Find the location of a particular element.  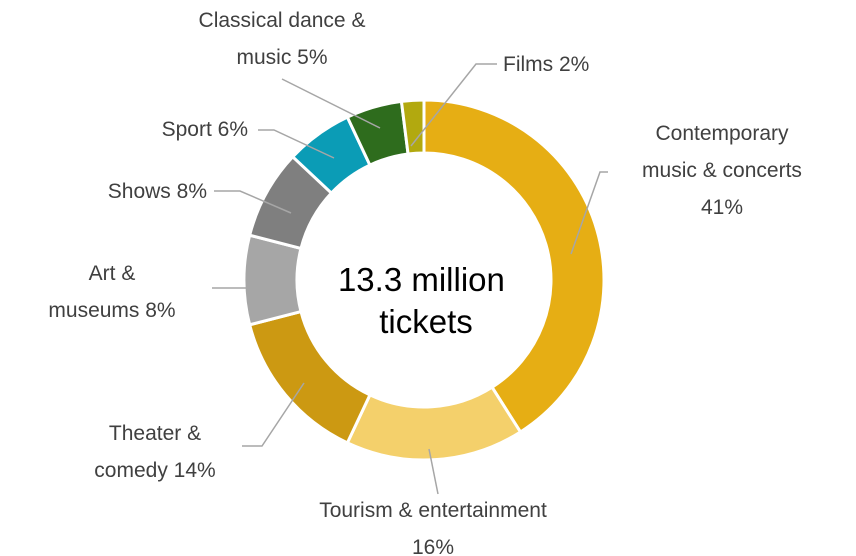

slice-label-line: Tourism & entertainment is located at coordinates (433, 510).